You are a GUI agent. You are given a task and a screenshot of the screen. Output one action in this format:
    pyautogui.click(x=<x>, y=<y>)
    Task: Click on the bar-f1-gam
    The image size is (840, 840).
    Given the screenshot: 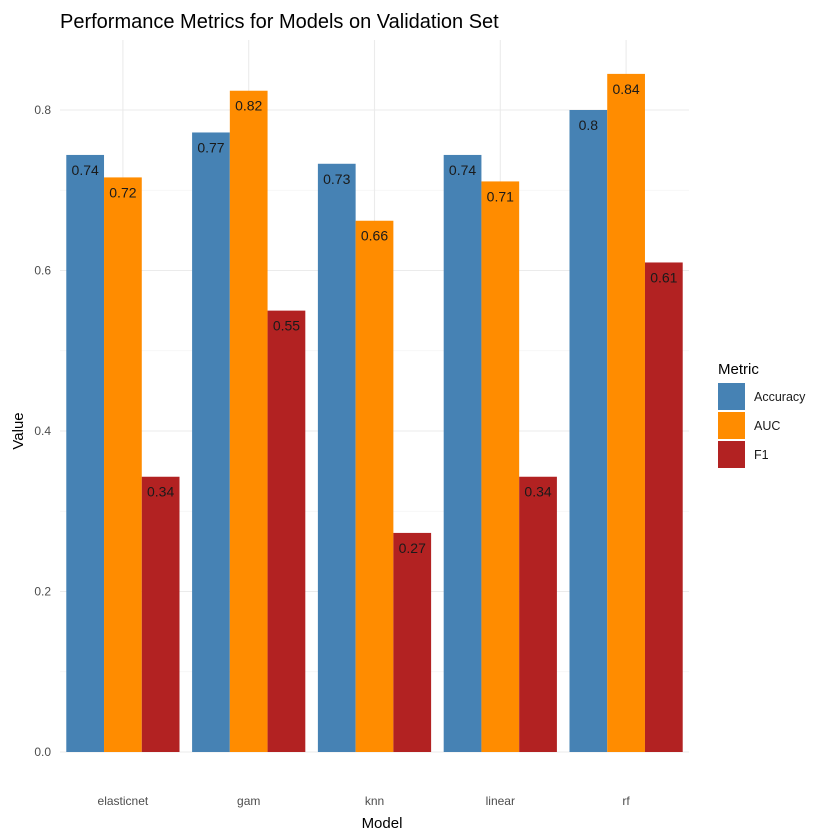 What is the action you would take?
    pyautogui.click(x=286, y=531)
    